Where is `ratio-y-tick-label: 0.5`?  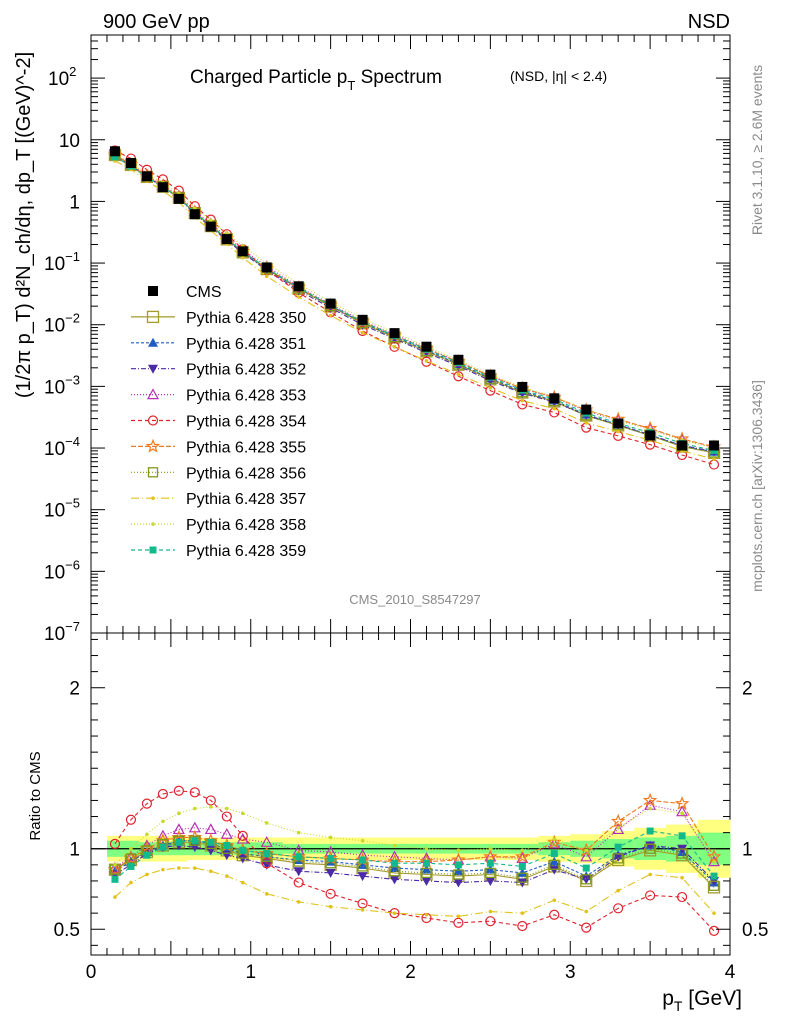
ratio-y-tick-label: 0.5 is located at coordinates (67, 930).